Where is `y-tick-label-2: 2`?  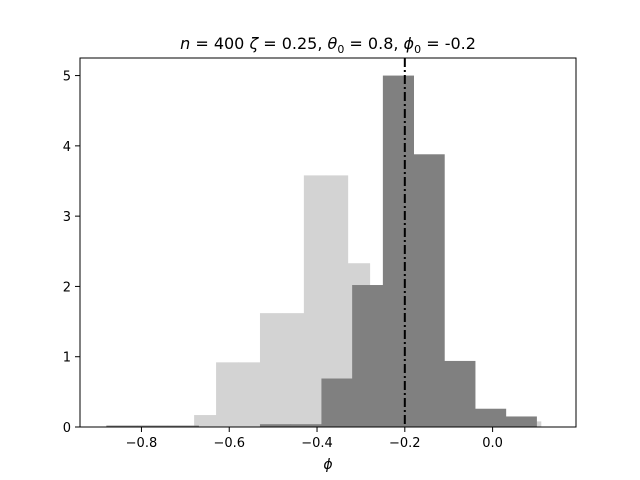
y-tick-label-2: 2 is located at coordinates (67, 287).